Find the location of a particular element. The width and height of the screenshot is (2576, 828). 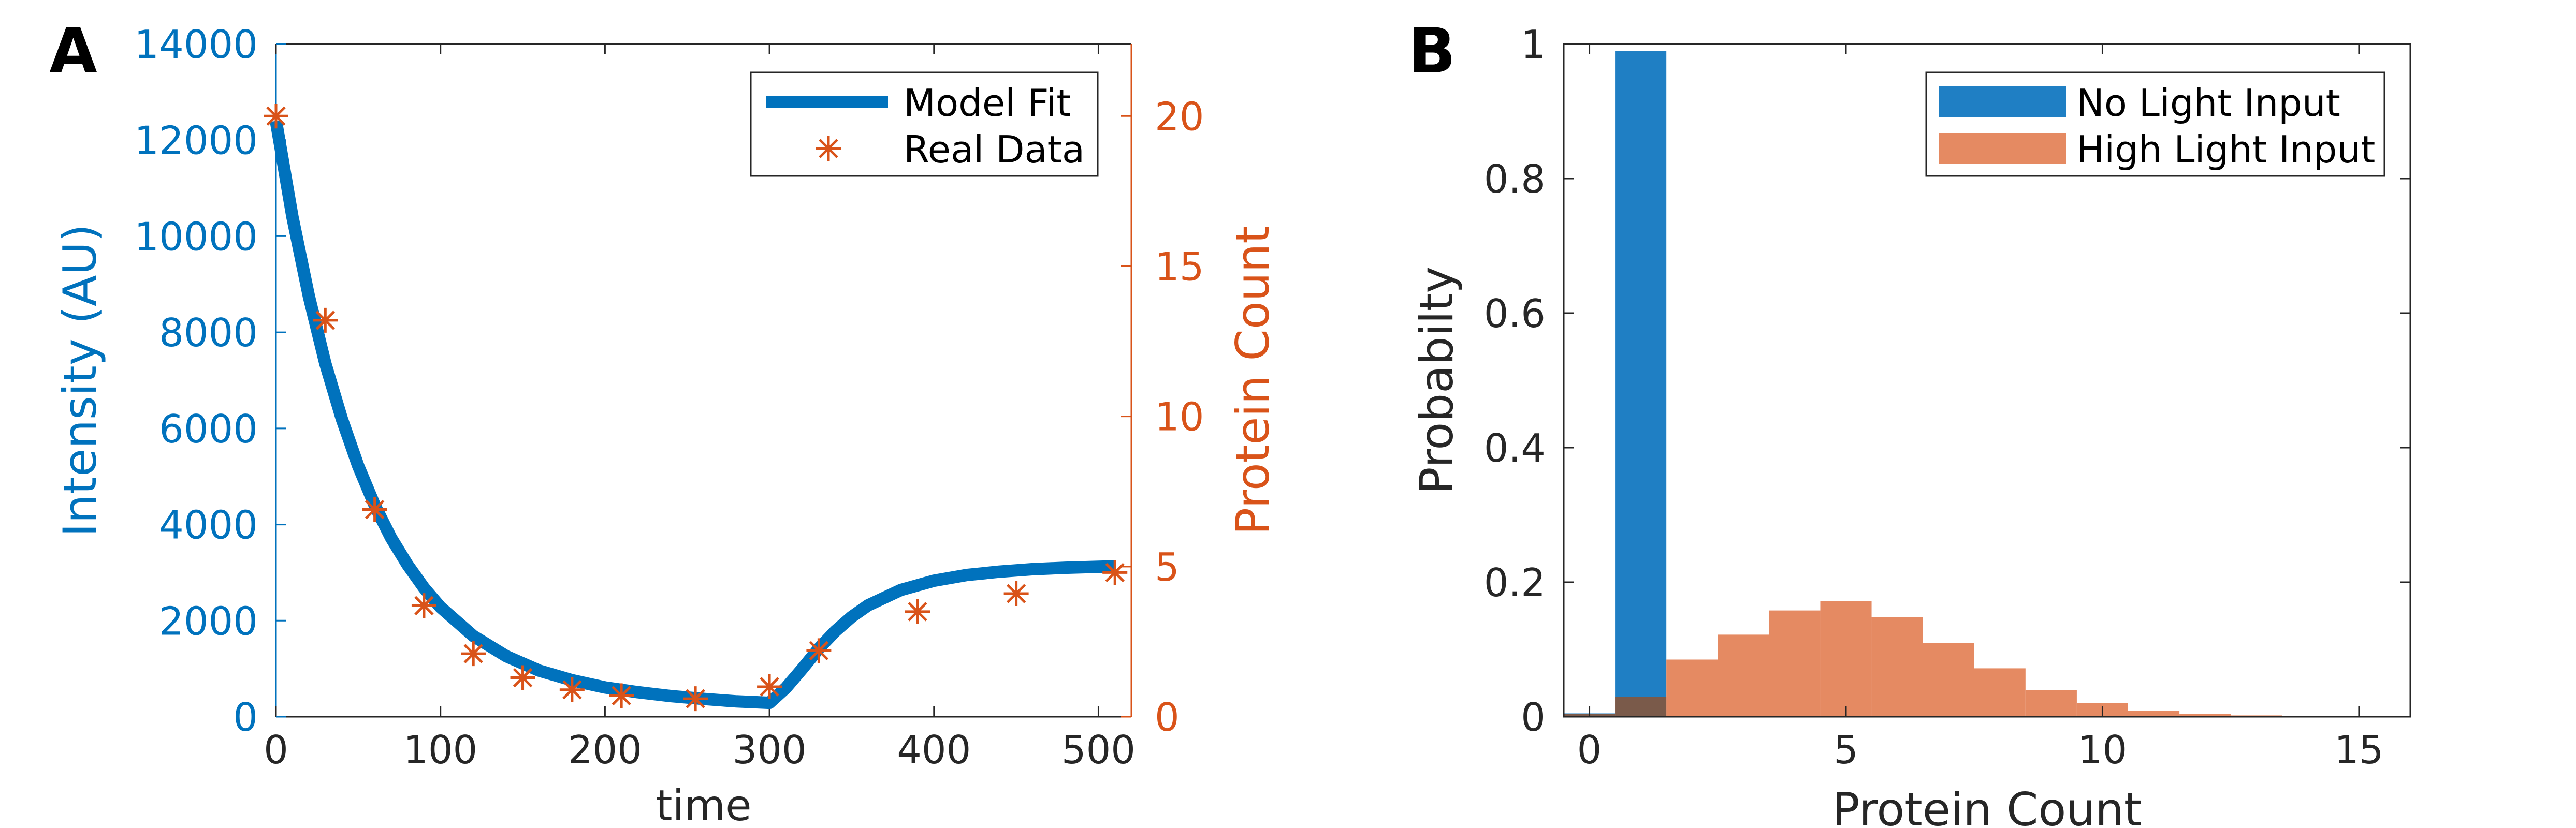

x-tick-label: 500 is located at coordinates (1099, 750).